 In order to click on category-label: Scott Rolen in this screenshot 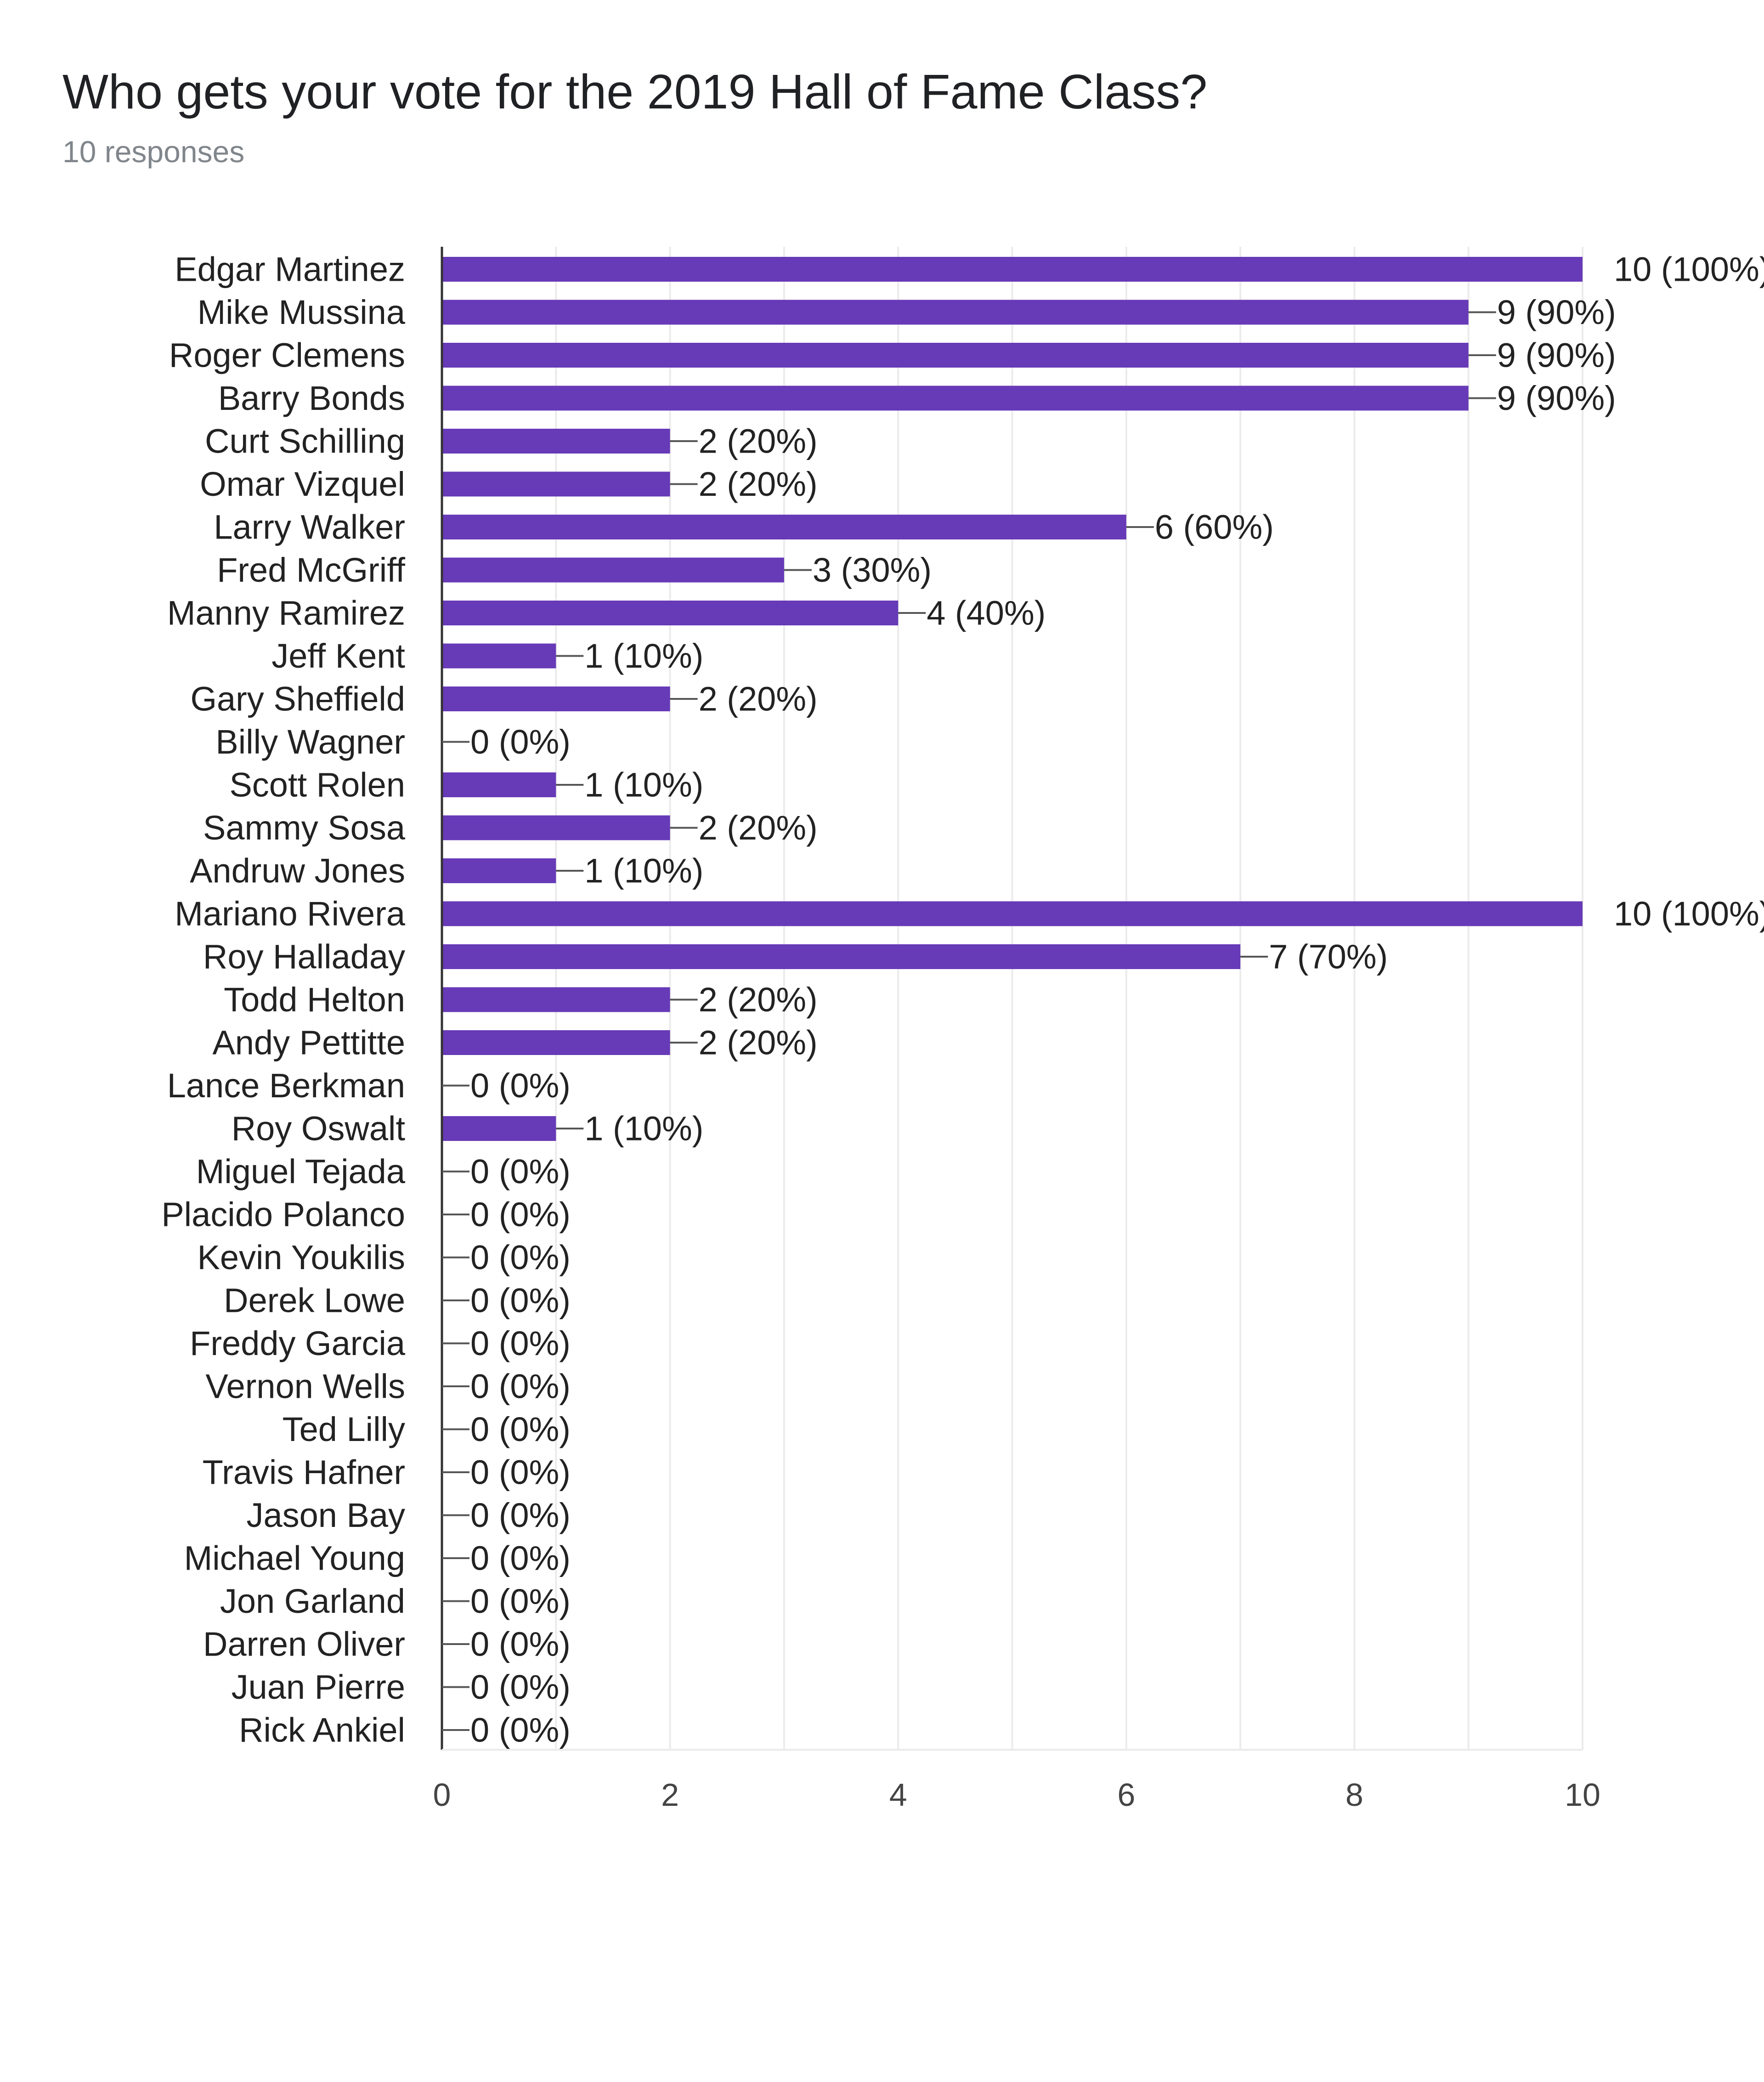, I will do `click(317, 785)`.